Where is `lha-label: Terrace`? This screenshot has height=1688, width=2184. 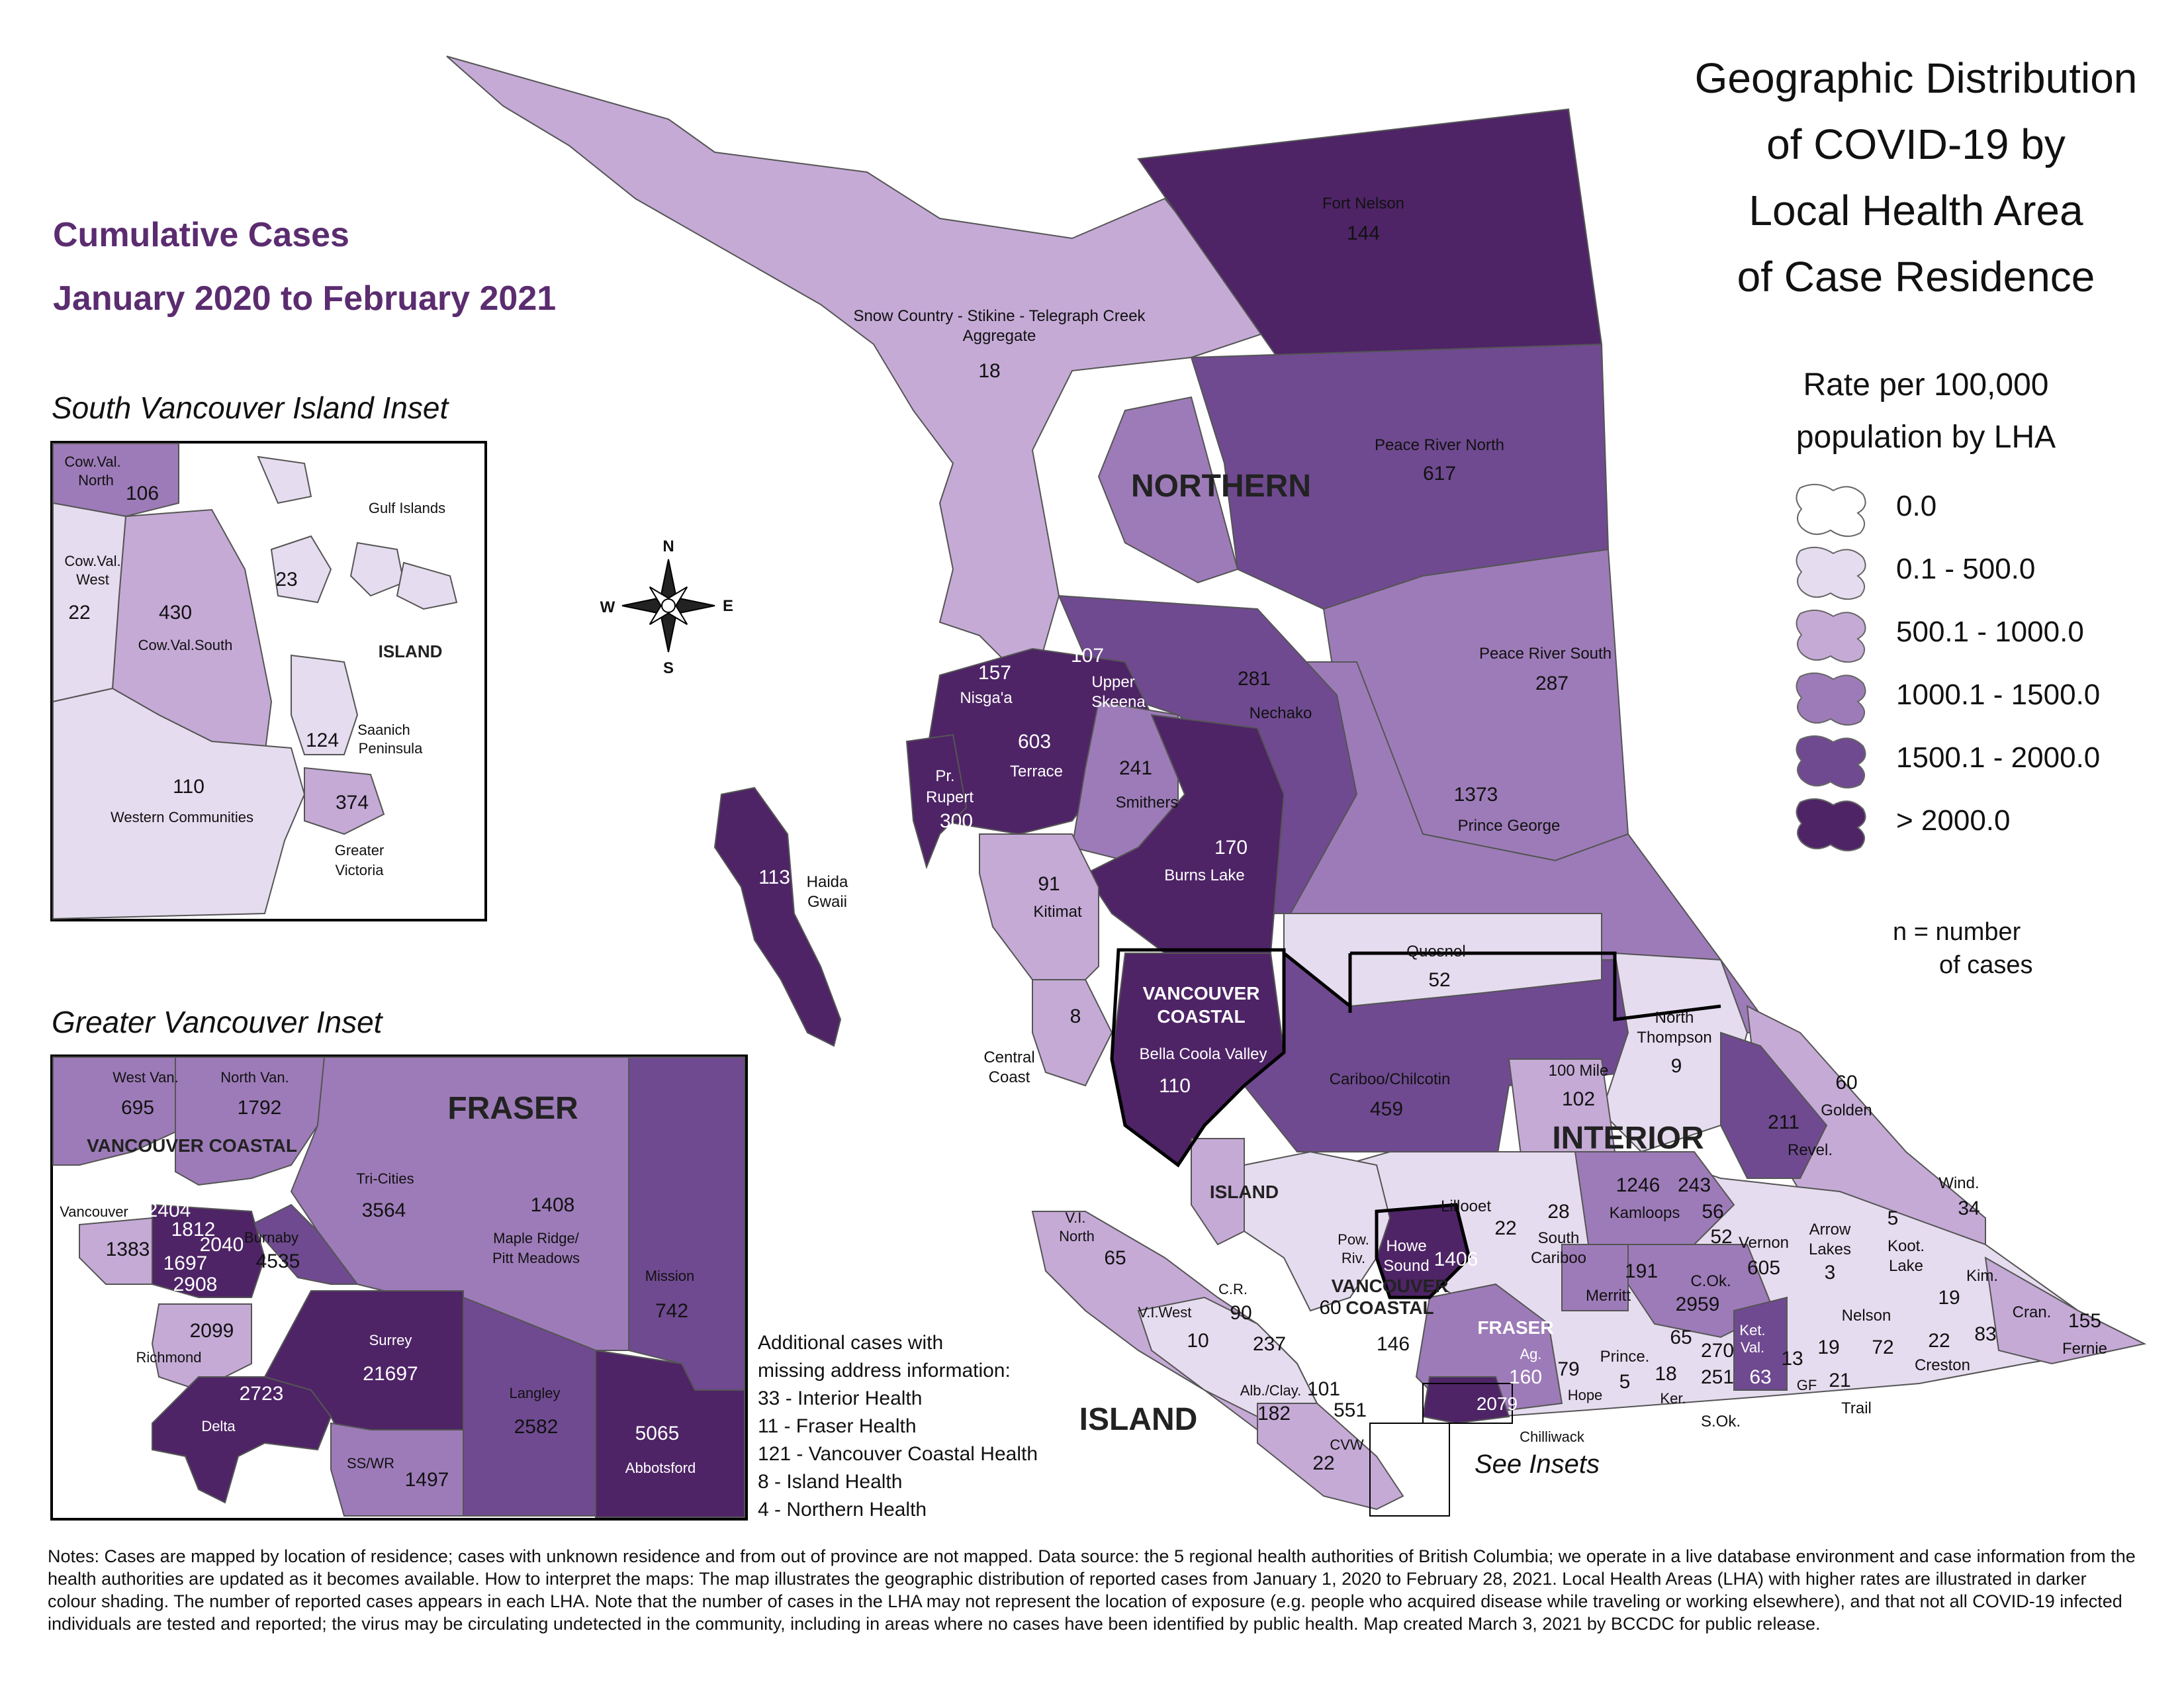 lha-label: Terrace is located at coordinates (1036, 771).